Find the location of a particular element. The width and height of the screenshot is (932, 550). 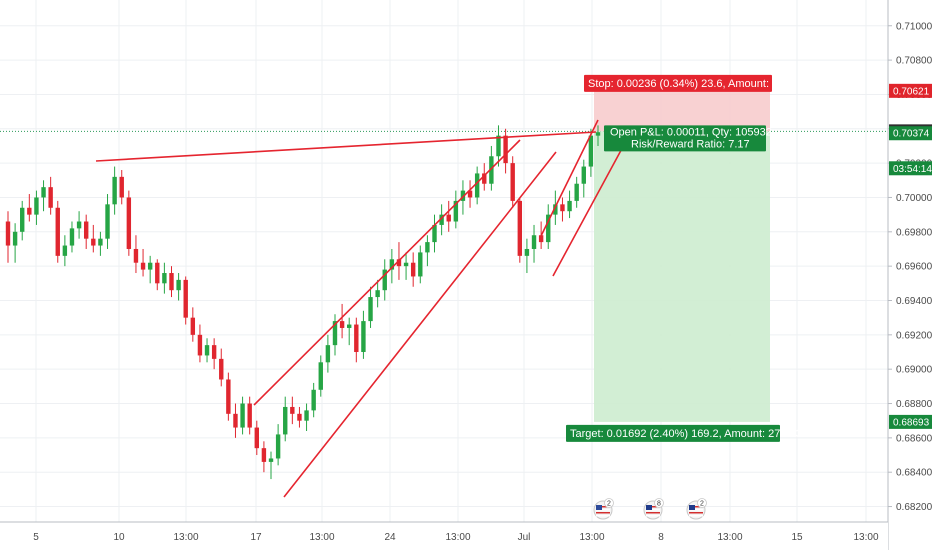

price-tick-label: 0.71000 is located at coordinates (914, 26).